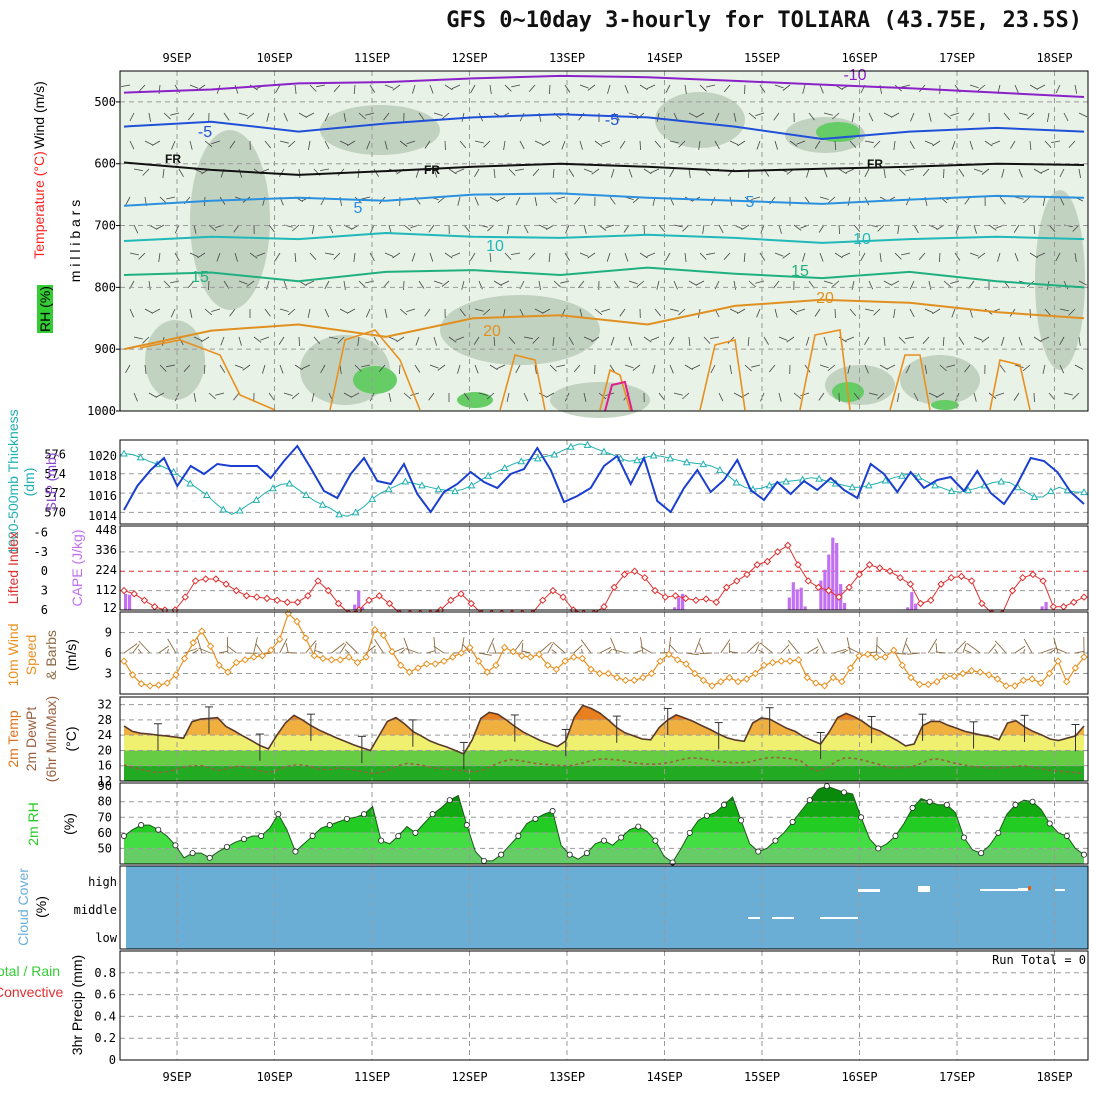 This screenshot has height=1100, width=1100. What do you see at coordinates (71, 738) in the screenshot?
I see `temp-unit: (°C)` at bounding box center [71, 738].